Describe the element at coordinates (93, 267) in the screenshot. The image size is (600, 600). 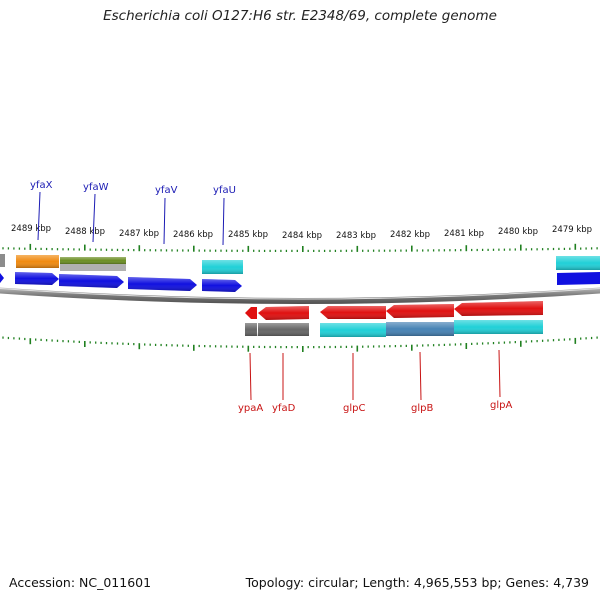
I see `cog-silver-block` at that location.